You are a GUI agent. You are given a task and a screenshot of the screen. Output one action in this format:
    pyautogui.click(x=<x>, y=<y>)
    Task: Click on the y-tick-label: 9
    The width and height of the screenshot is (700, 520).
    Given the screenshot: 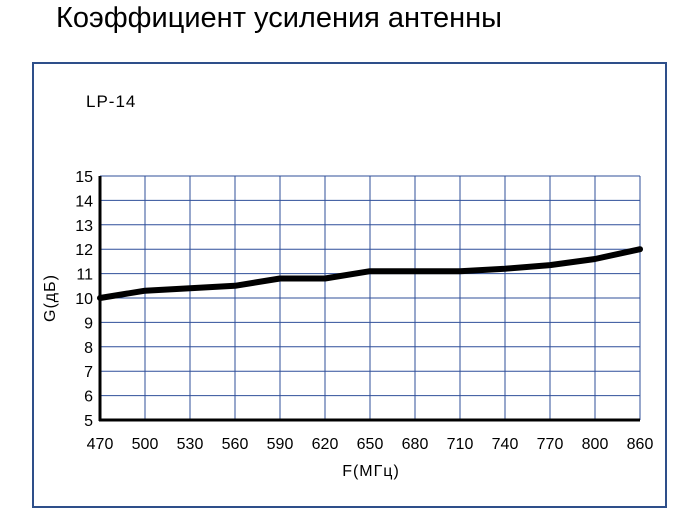 What is the action you would take?
    pyautogui.click(x=88, y=323)
    